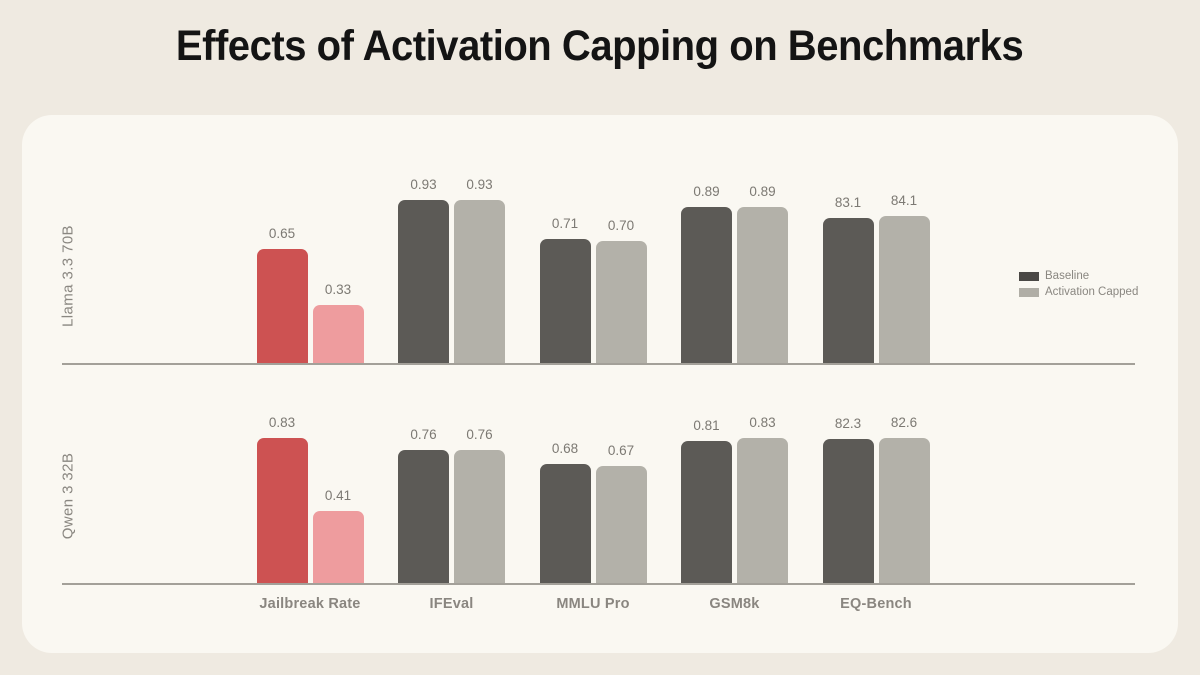 The image size is (1200, 675). Describe the element at coordinates (310, 604) in the screenshot. I see `category-label: Jailbreak Rate` at that location.